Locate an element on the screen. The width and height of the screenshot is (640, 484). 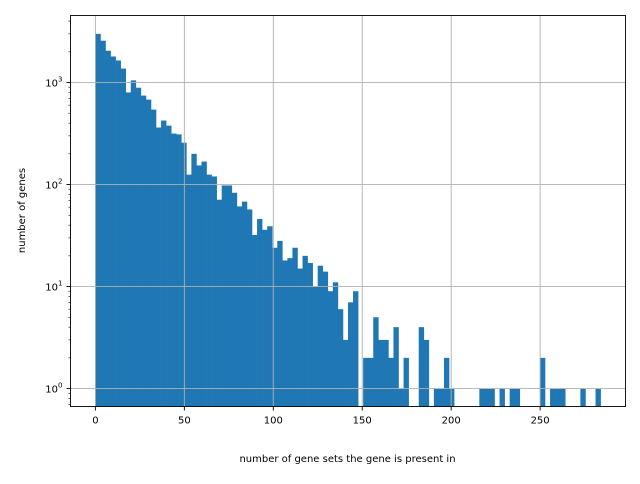
x-tick-label: 0 is located at coordinates (95, 421).